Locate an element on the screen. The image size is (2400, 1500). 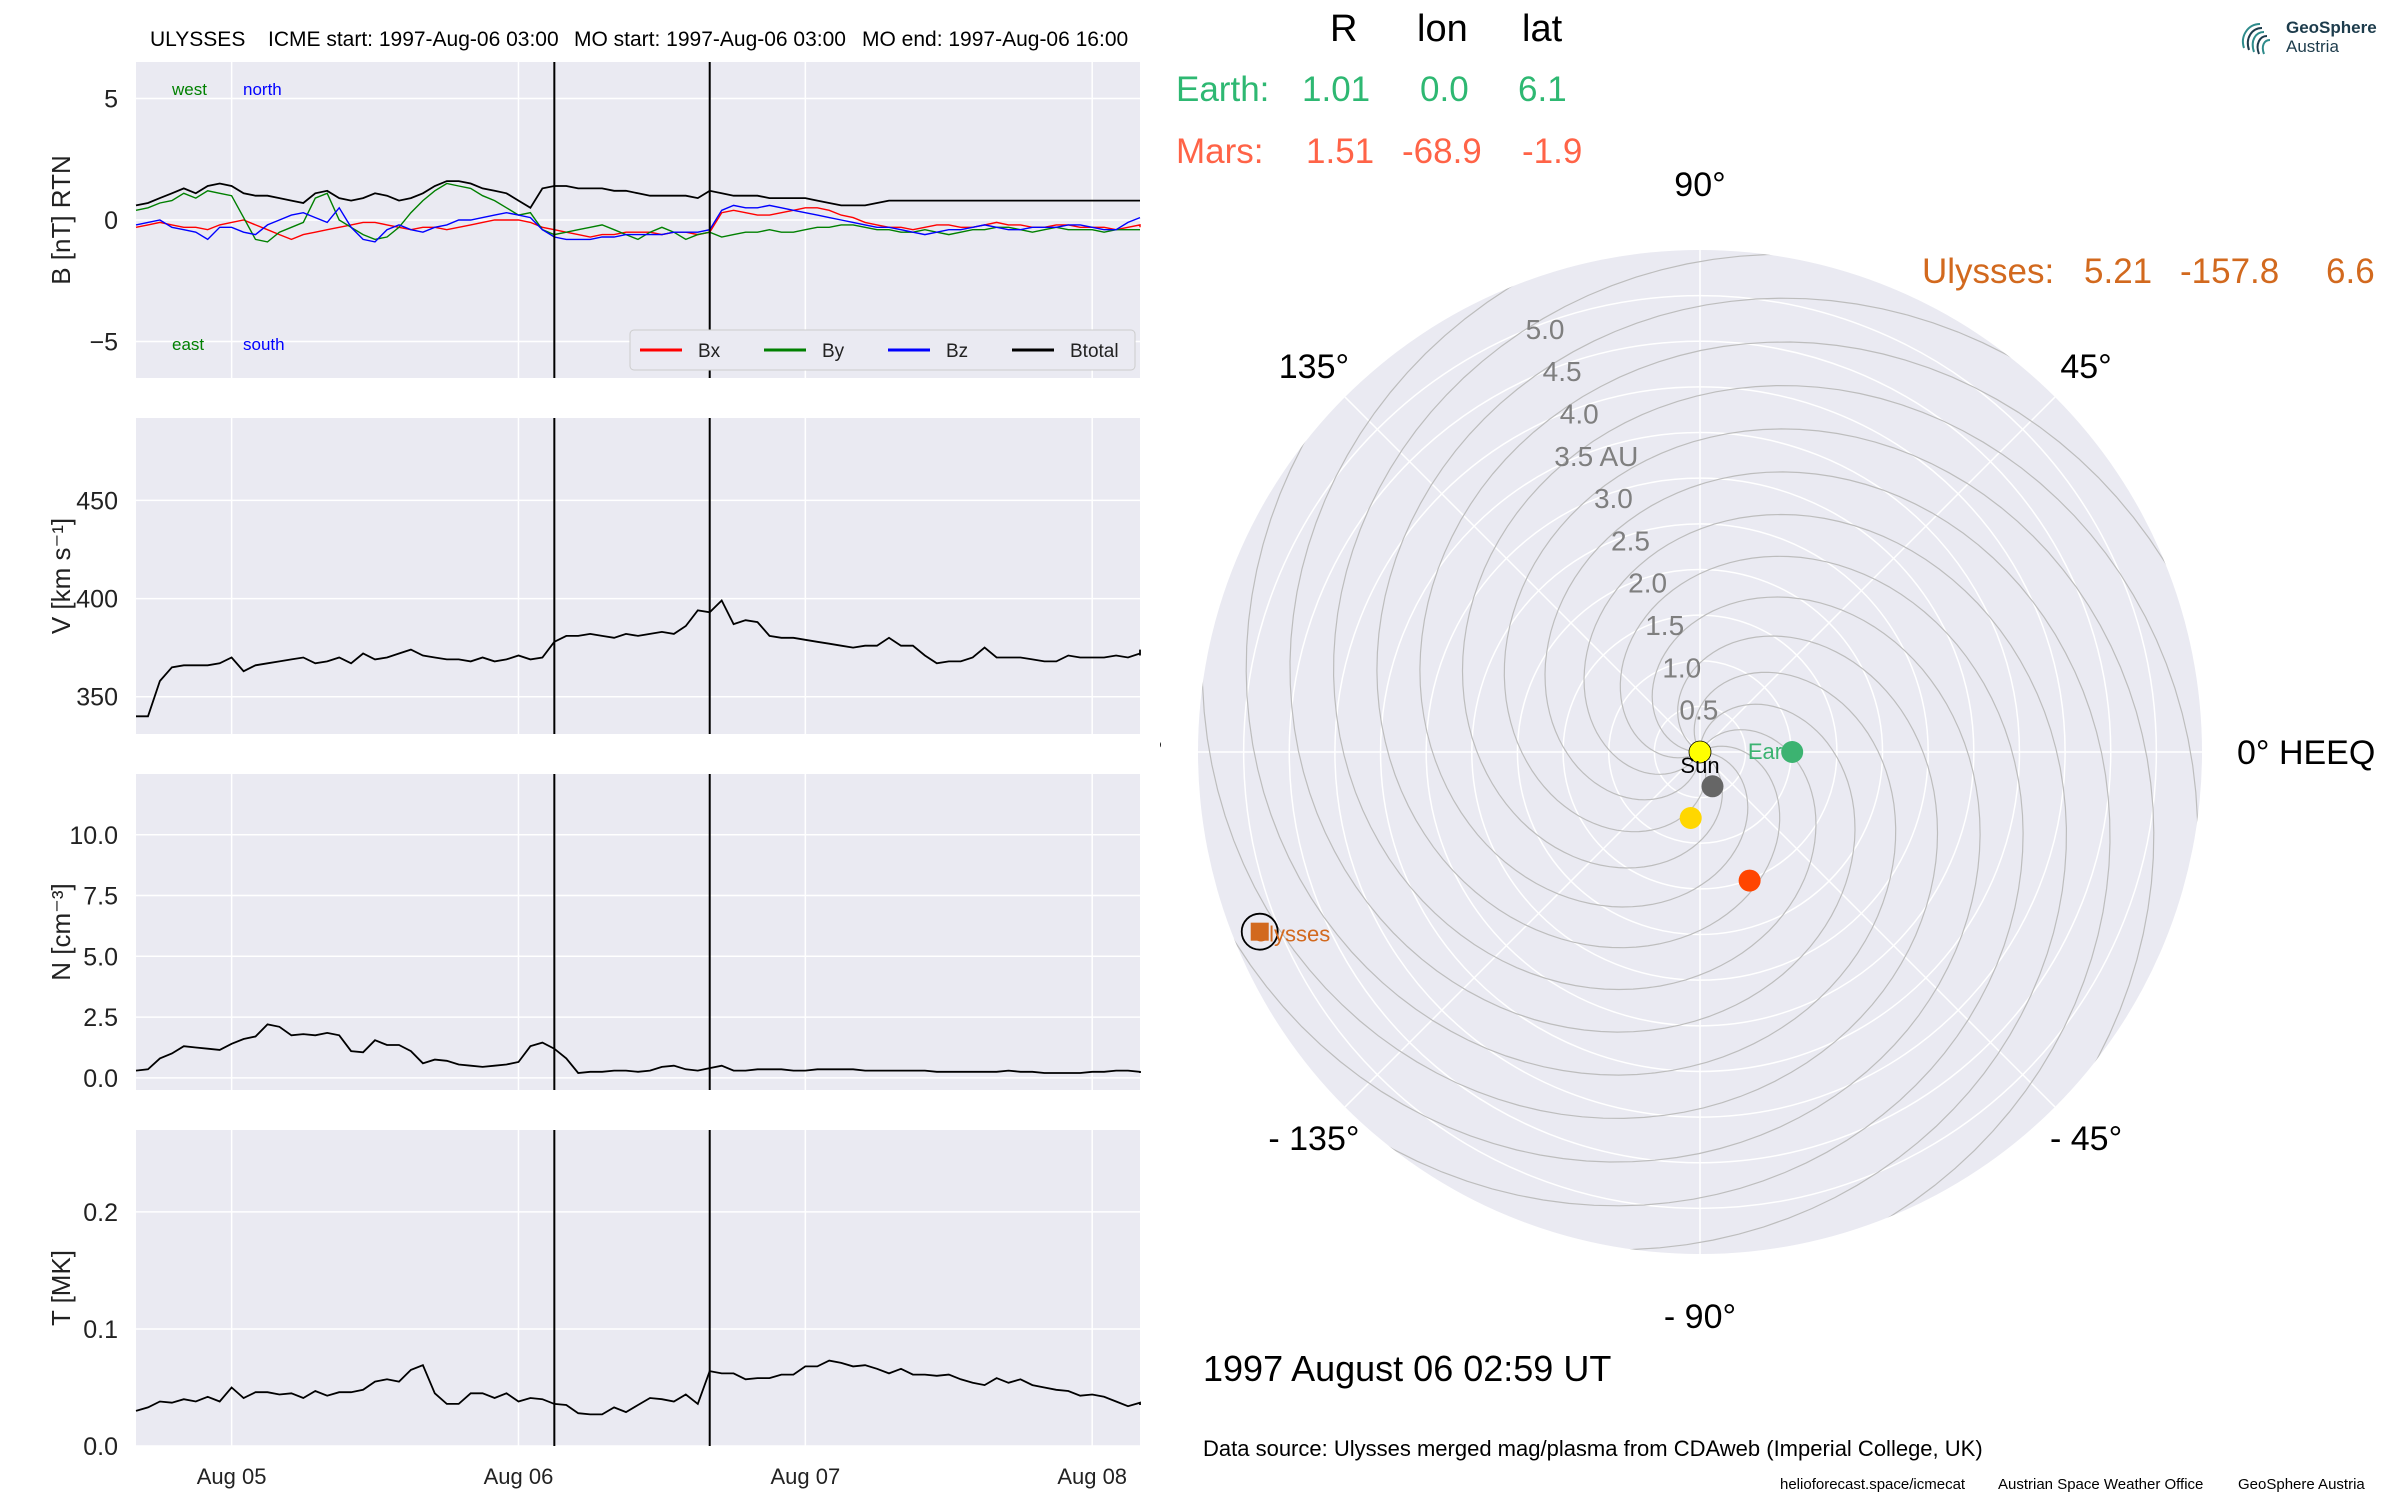
legend-label-btotal: Btotal is located at coordinates (1094, 351).